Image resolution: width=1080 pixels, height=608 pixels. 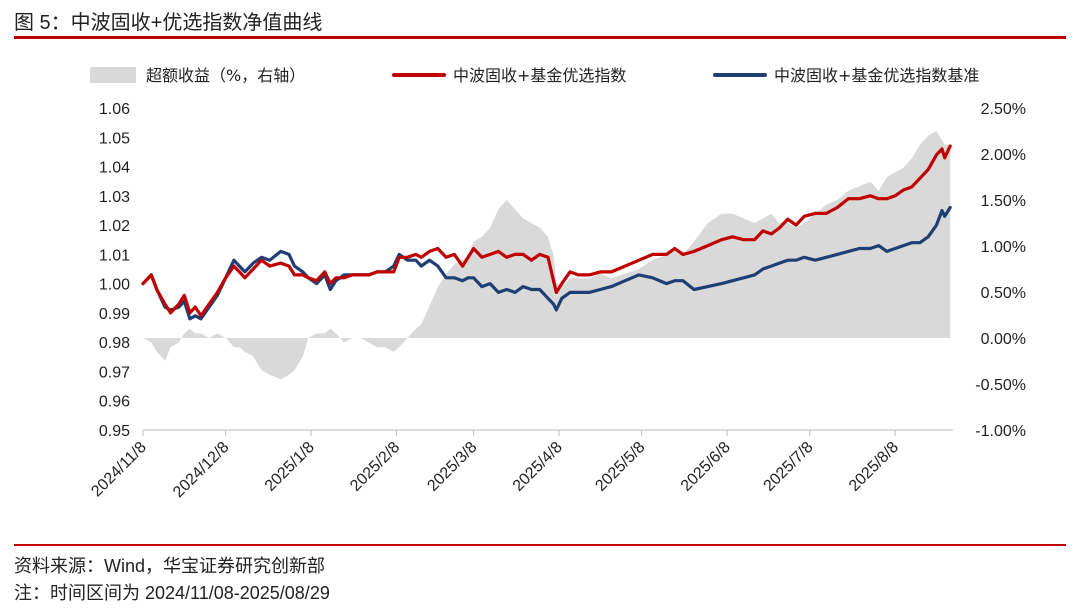 What do you see at coordinates (114, 255) in the screenshot?
I see `y-left-tick-label: 1.01` at bounding box center [114, 255].